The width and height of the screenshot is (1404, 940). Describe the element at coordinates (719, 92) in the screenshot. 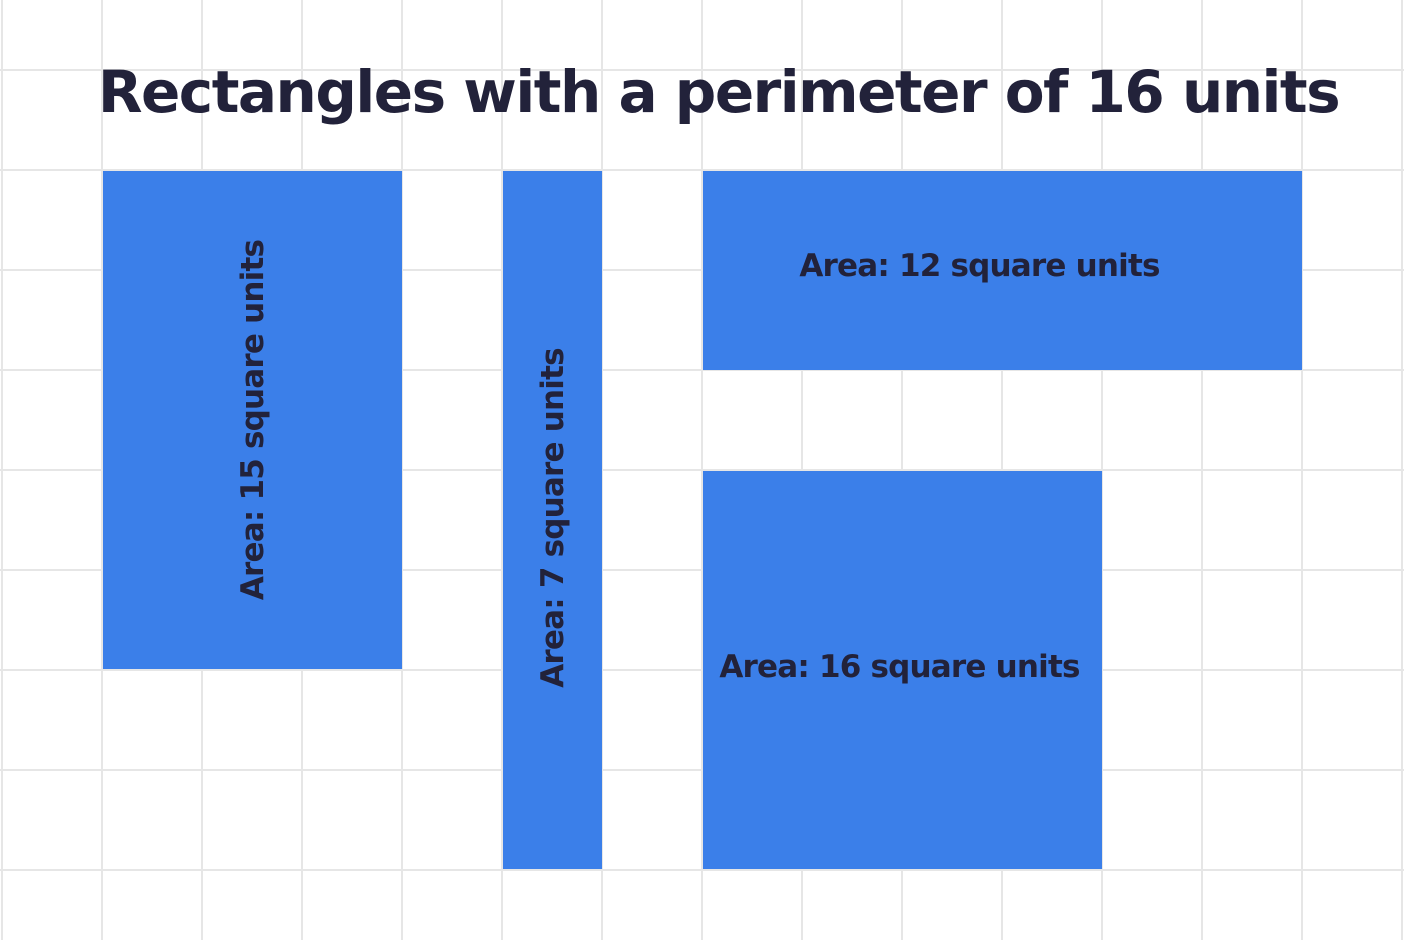

I see `diagram-title: Rectangles with a perimeter of 16 units` at that location.